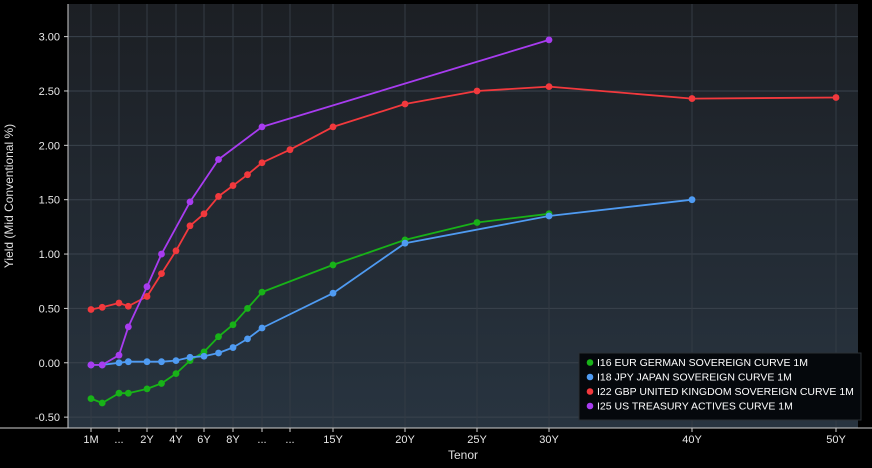 The height and width of the screenshot is (468, 872). I want to click on x-tick-label: 6Y, so click(204, 440).